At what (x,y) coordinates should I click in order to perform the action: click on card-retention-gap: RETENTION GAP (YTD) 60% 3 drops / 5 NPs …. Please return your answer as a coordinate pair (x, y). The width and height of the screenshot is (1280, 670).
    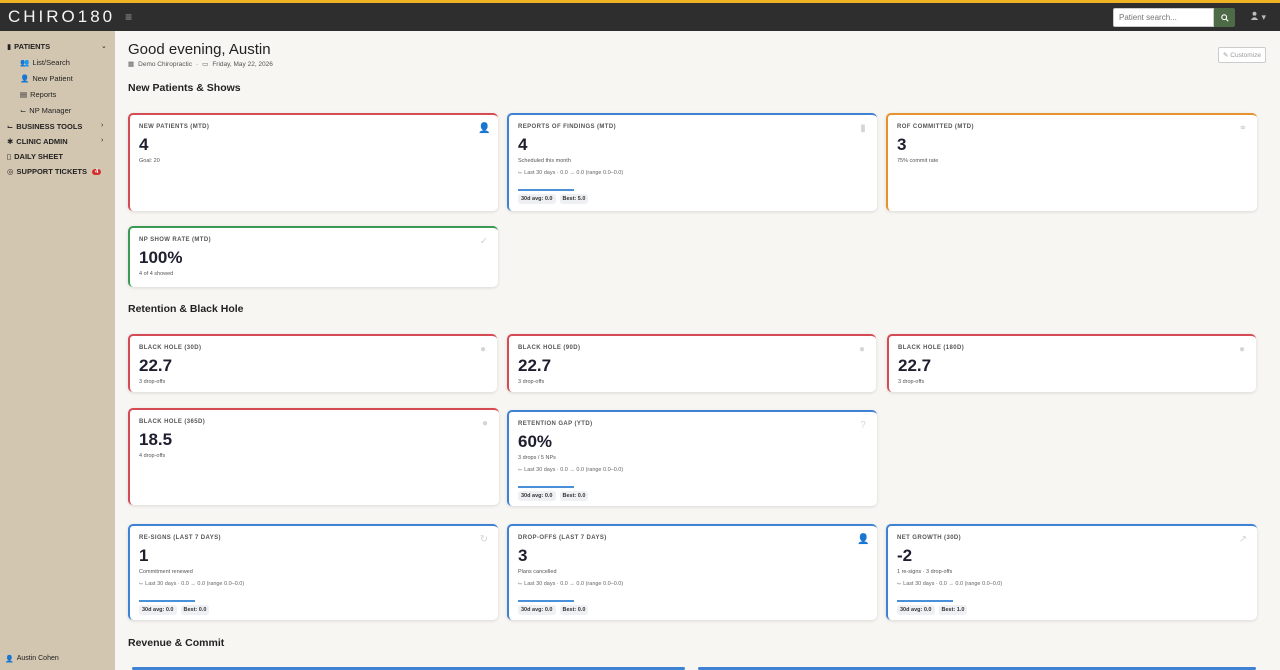
    Looking at the image, I should click on (692, 458).